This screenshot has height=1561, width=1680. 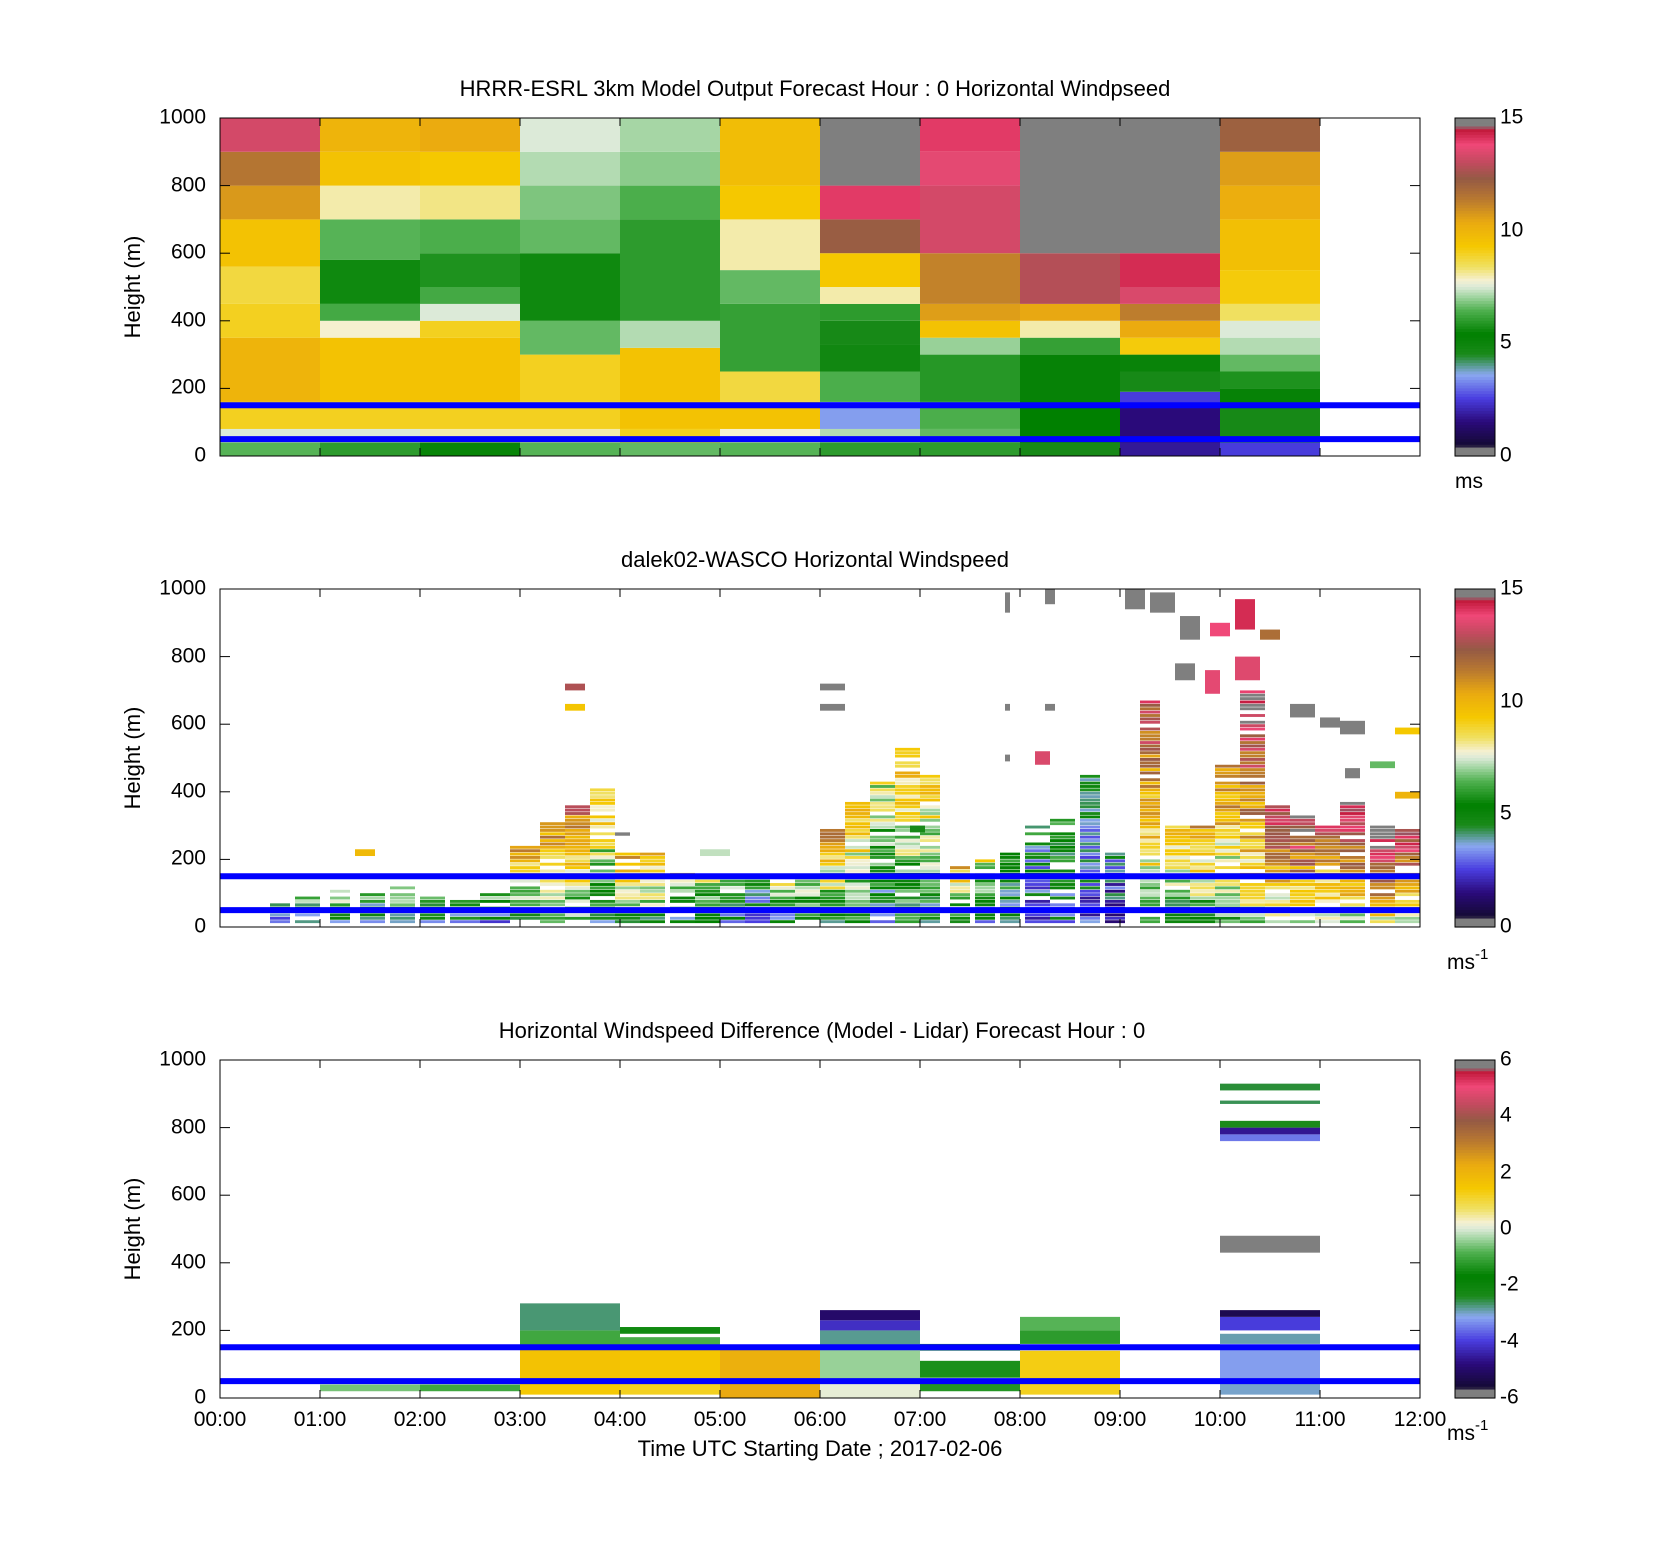 What do you see at coordinates (420, 1419) in the screenshot?
I see `xtick-0200: 02:00` at bounding box center [420, 1419].